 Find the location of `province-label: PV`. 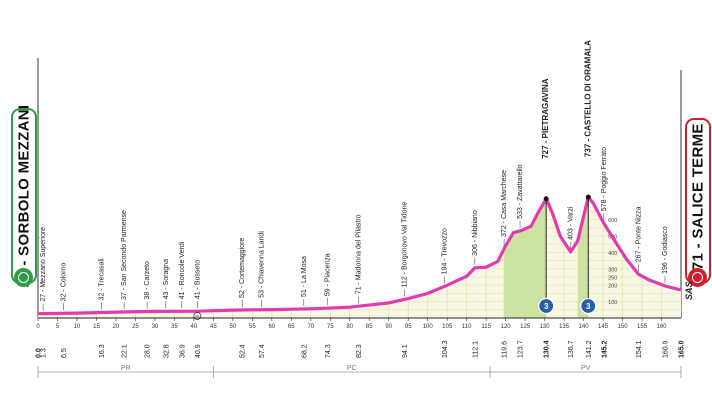

province-label: PV is located at coordinates (586, 368).